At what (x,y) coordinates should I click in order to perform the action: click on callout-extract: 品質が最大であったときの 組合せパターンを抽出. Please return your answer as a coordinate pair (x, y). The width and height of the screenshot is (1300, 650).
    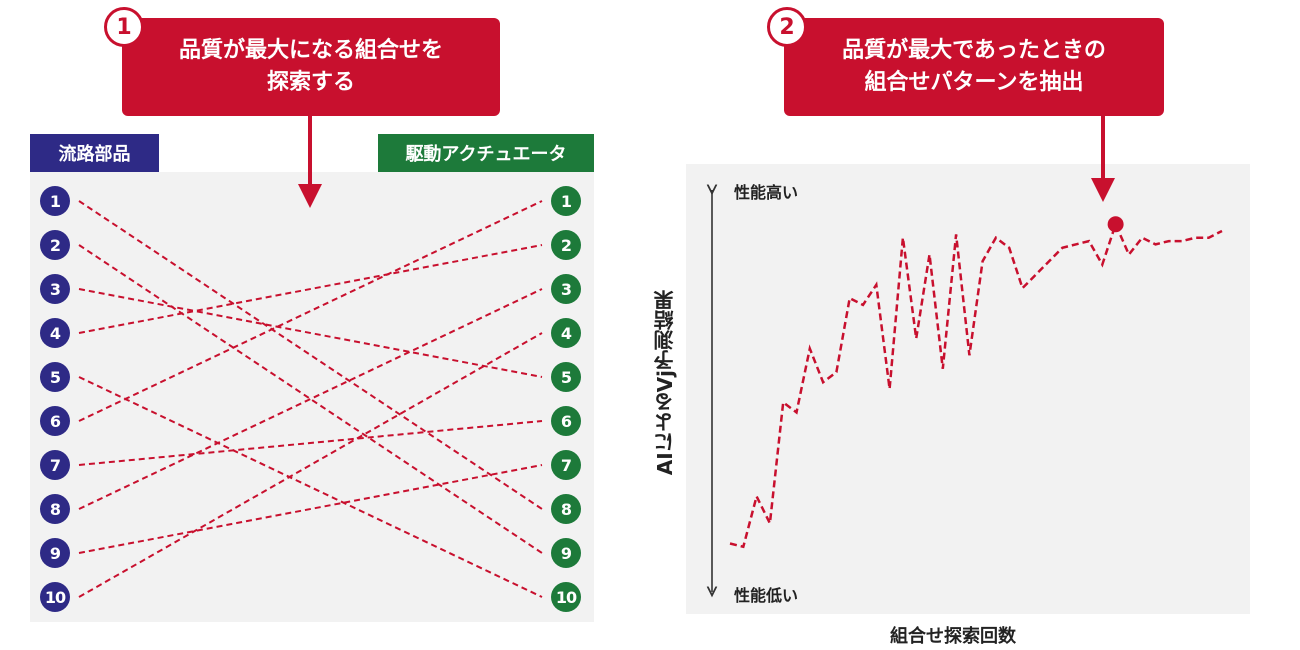
    Looking at the image, I should click on (974, 67).